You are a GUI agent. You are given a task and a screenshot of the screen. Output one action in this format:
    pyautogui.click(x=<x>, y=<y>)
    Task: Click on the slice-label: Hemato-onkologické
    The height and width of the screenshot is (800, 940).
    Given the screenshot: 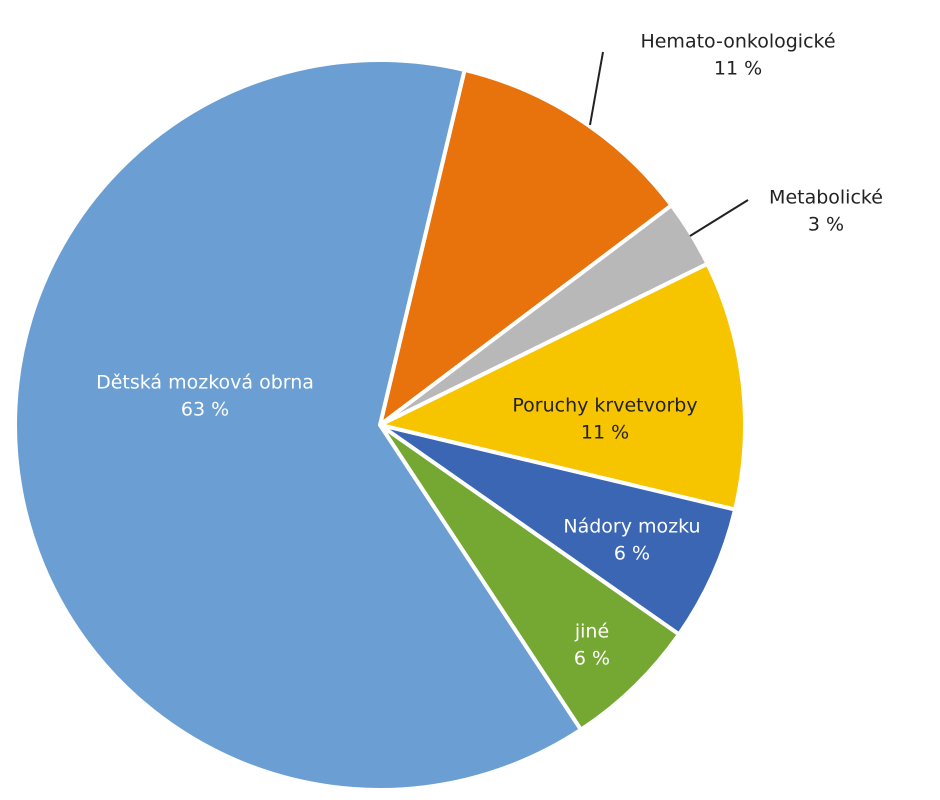 What is the action you would take?
    pyautogui.click(x=737, y=42)
    